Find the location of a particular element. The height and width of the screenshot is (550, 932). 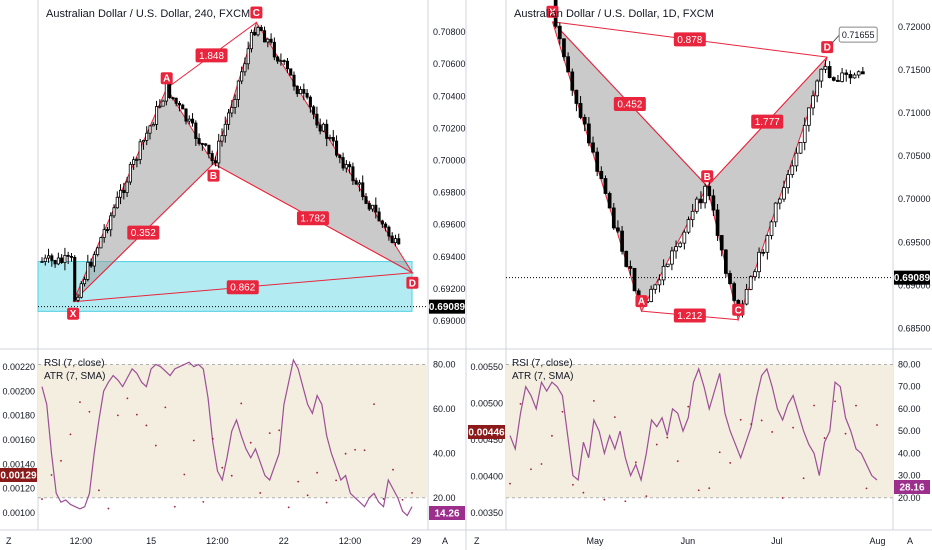

chart-2-rsi-tick: 30.00 is located at coordinates (909, 476).